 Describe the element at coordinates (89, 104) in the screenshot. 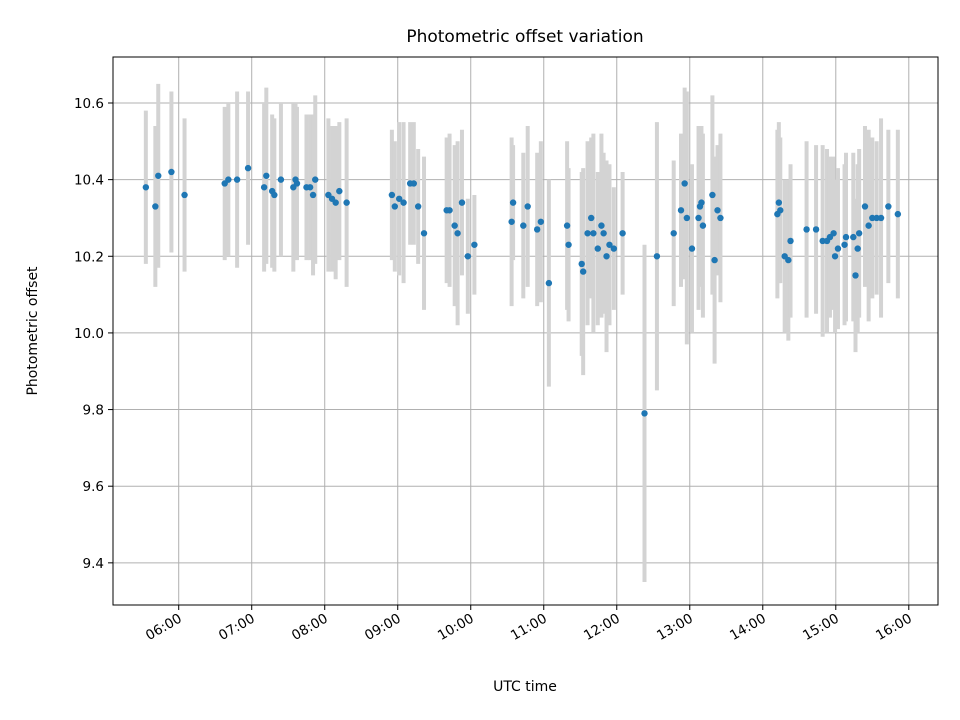

I see `y-tick-label: 10.6` at that location.